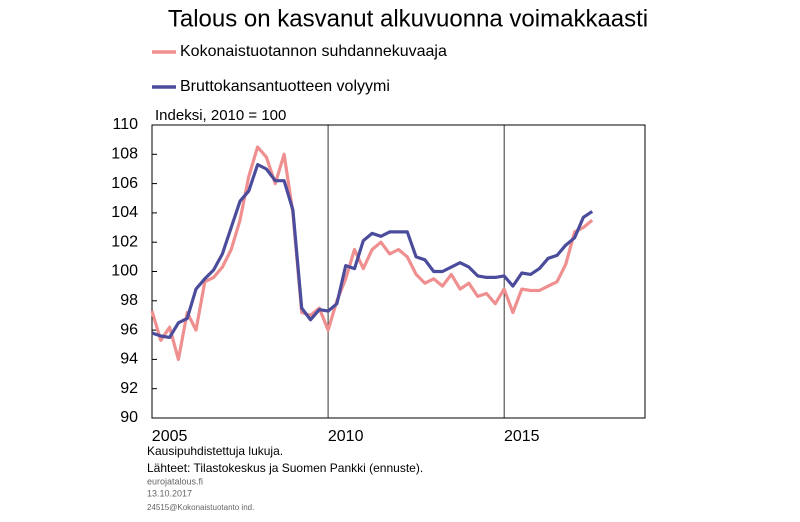  Describe the element at coordinates (124, 271) in the screenshot. I see `y-tick-label: 100` at that location.